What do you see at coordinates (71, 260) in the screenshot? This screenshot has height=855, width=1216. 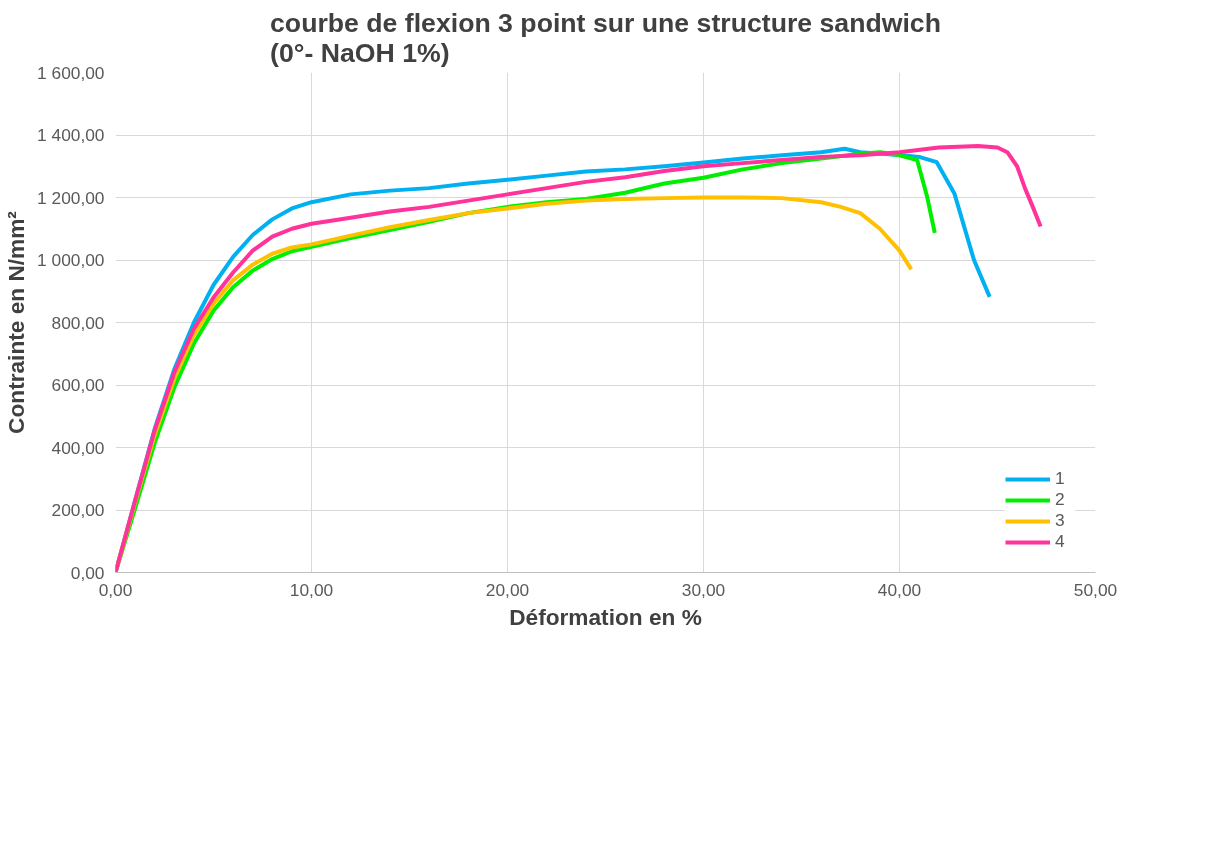 I see `y-tick-label: 1 000,00` at bounding box center [71, 260].